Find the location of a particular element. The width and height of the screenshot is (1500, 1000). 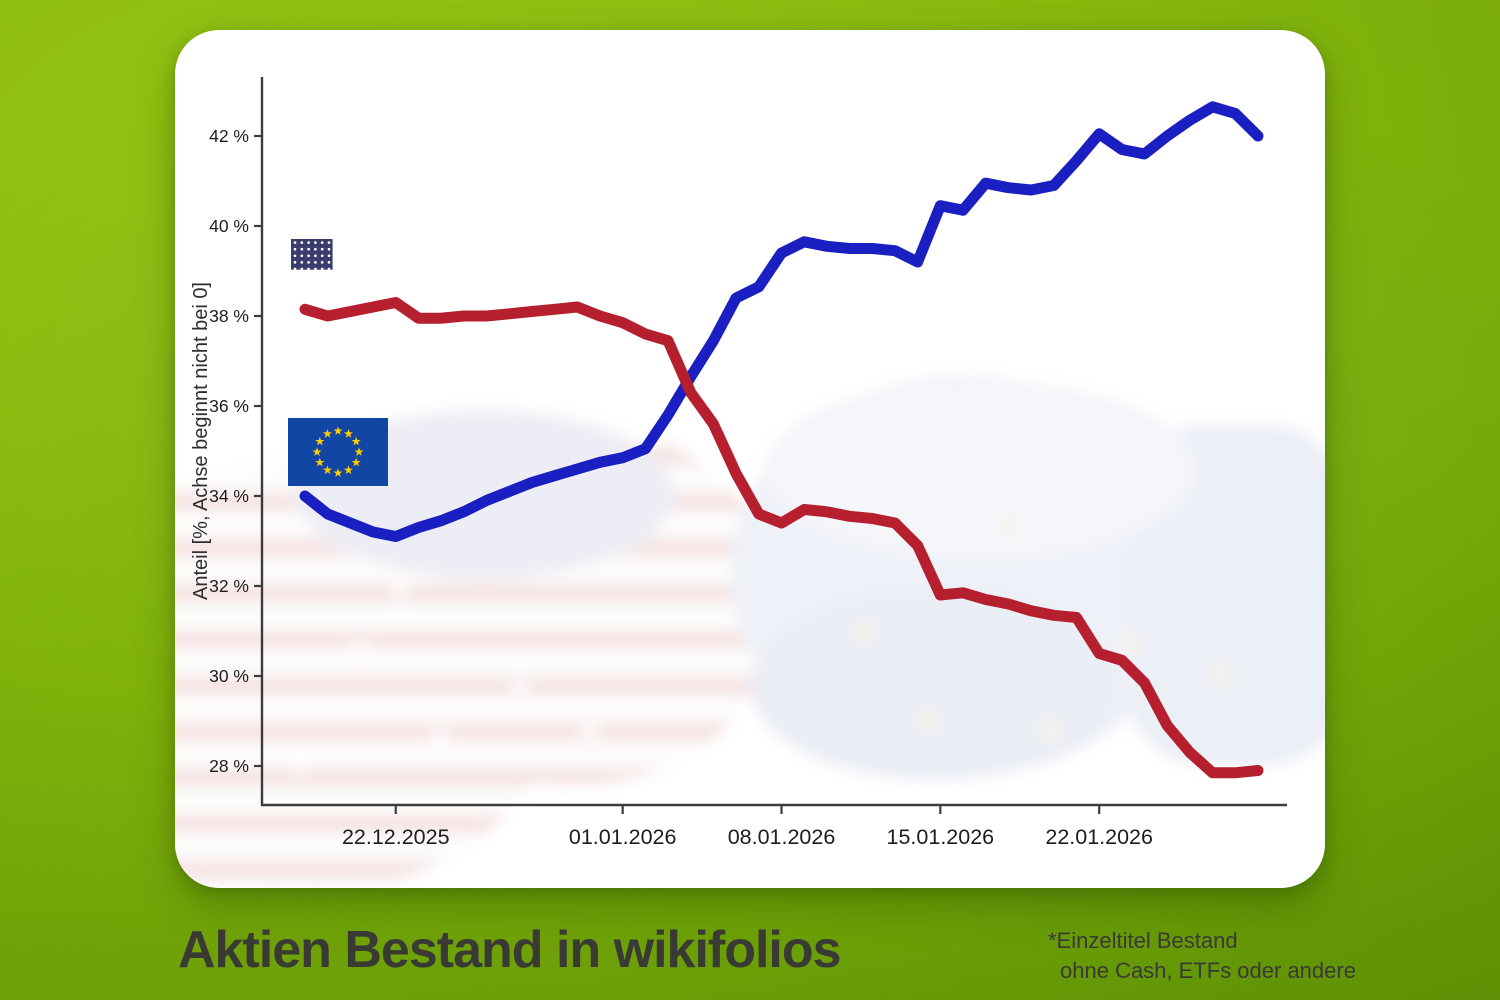

x-tick-label: 01.01.2026 is located at coordinates (623, 837).